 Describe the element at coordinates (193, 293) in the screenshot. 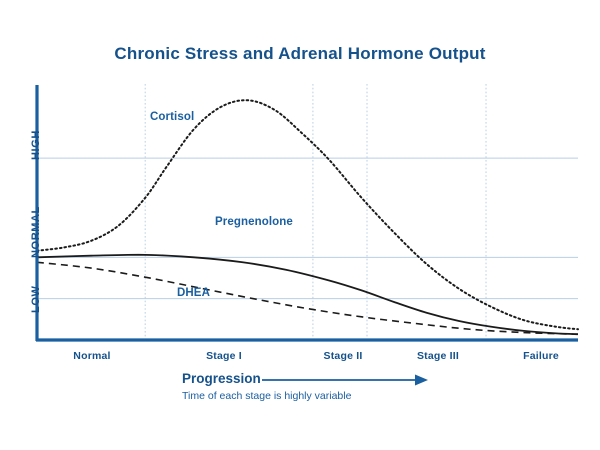

I see `series-label-dhea: DHEA` at that location.